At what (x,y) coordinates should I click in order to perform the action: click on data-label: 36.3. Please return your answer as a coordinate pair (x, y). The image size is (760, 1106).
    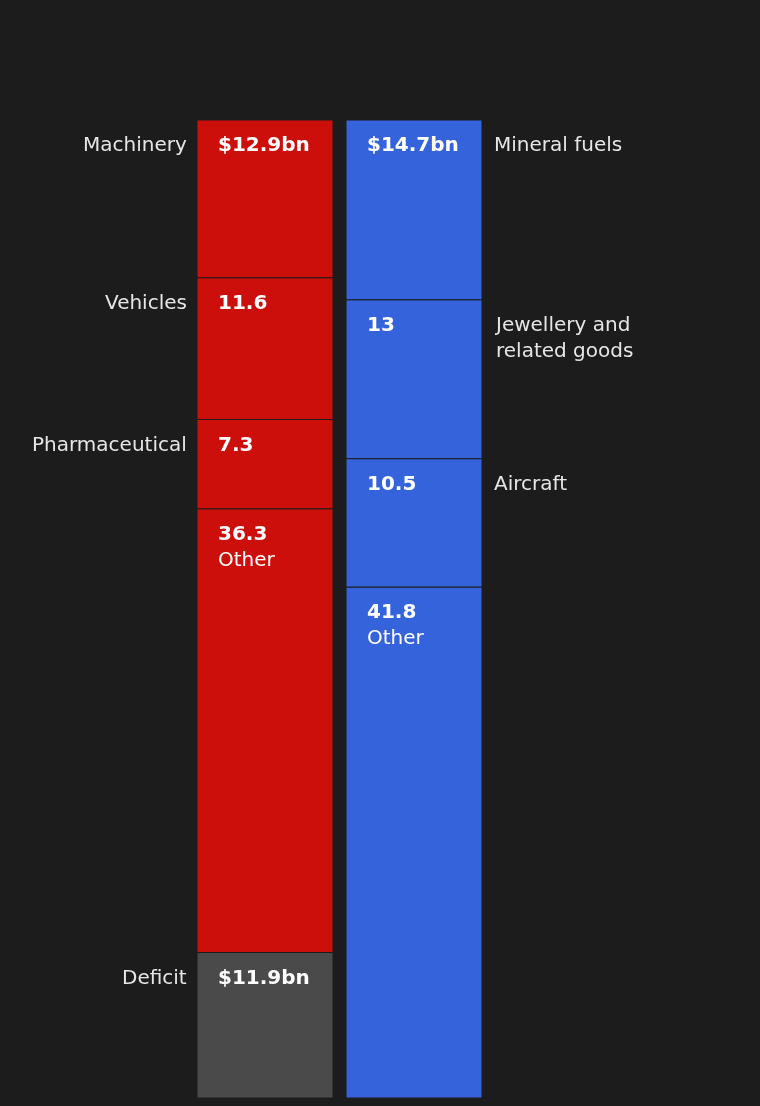
    Looking at the image, I should click on (243, 533).